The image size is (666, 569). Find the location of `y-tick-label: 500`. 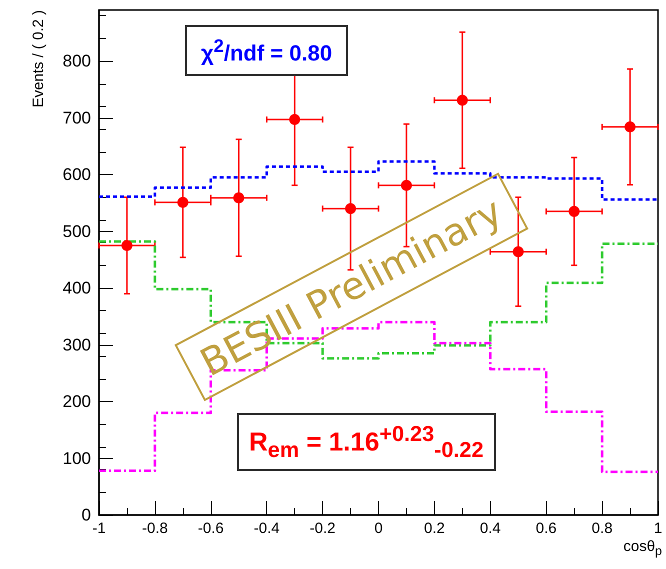

y-tick-label: 500 is located at coordinates (76, 231).